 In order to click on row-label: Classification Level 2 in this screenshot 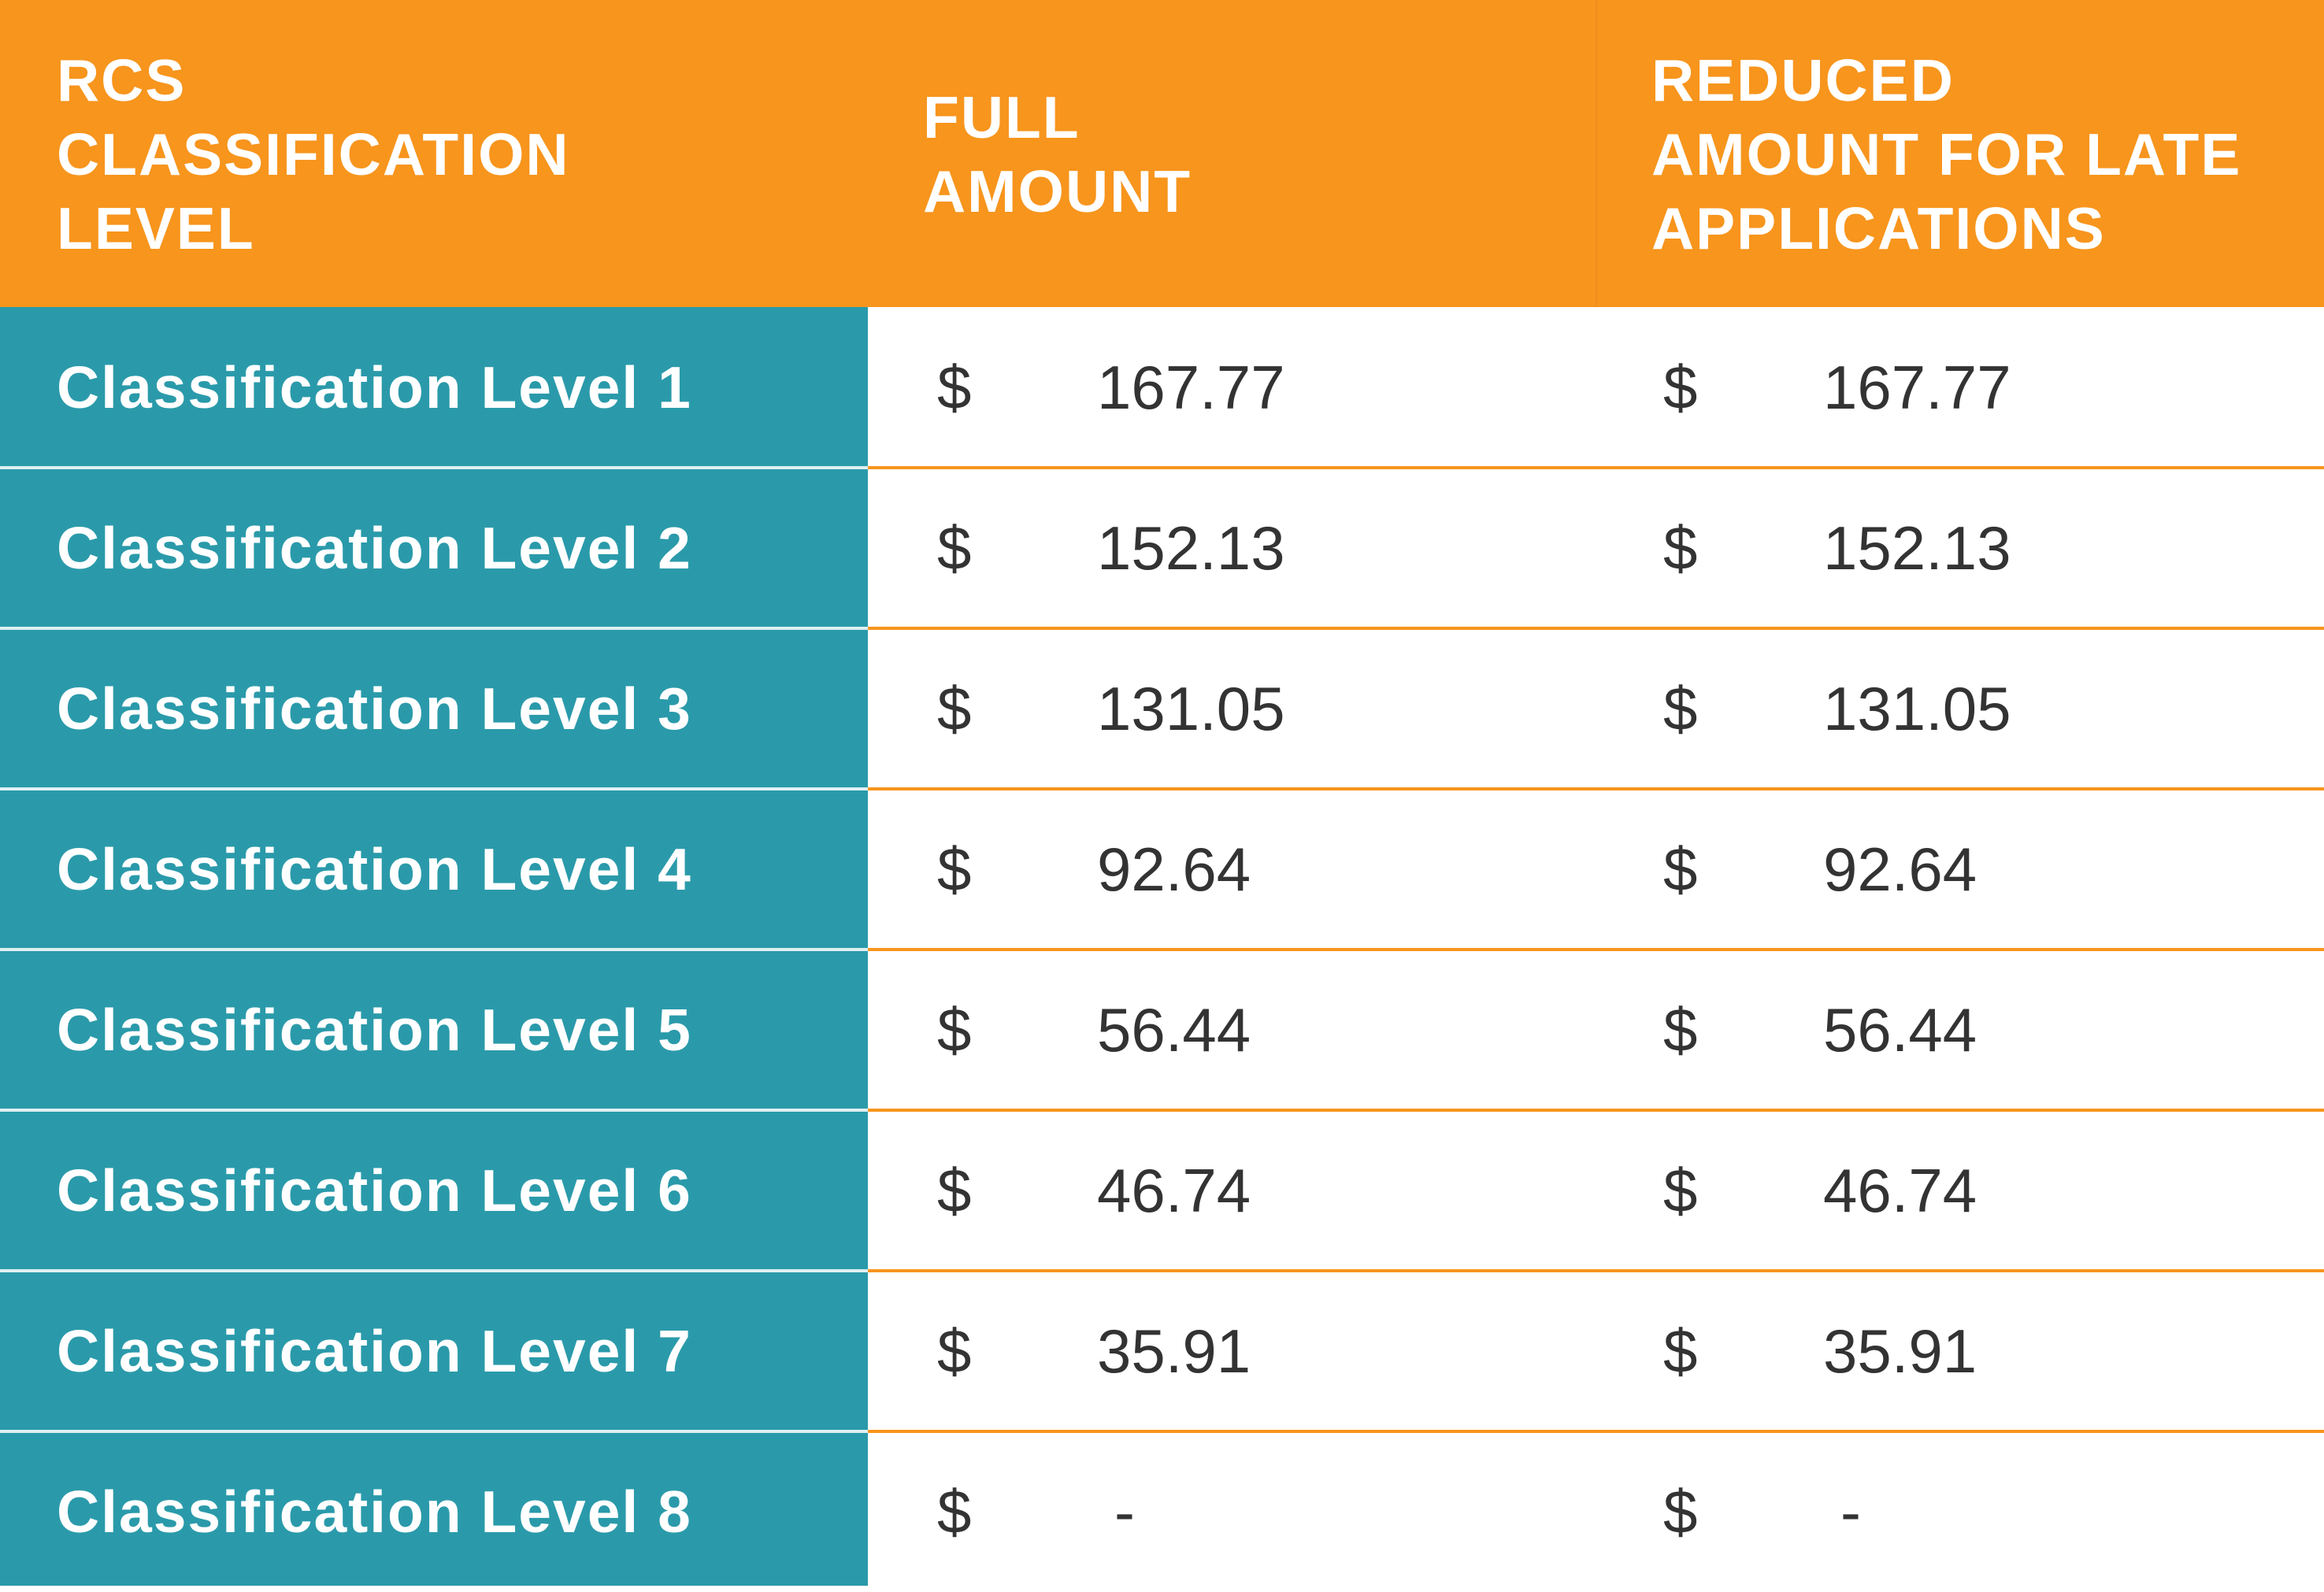, I will do `click(374, 548)`.